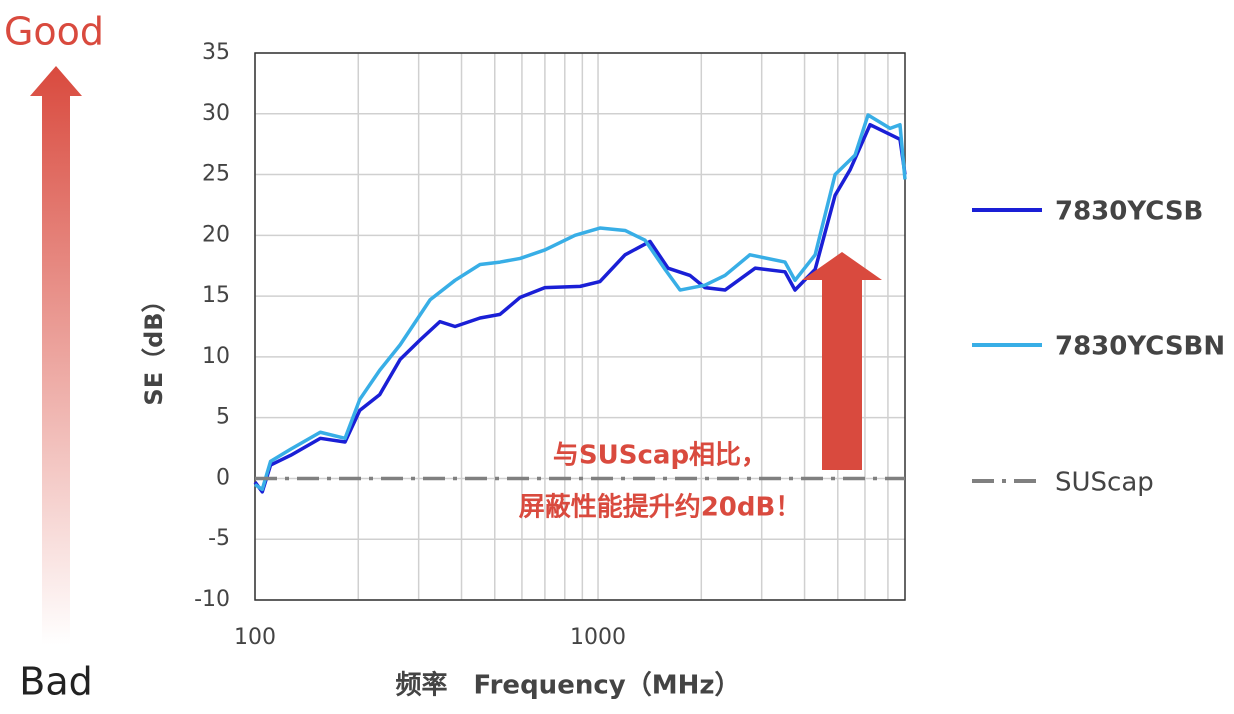 The height and width of the screenshot is (714, 1234). I want to click on y-tick-label: 5, so click(223, 417).